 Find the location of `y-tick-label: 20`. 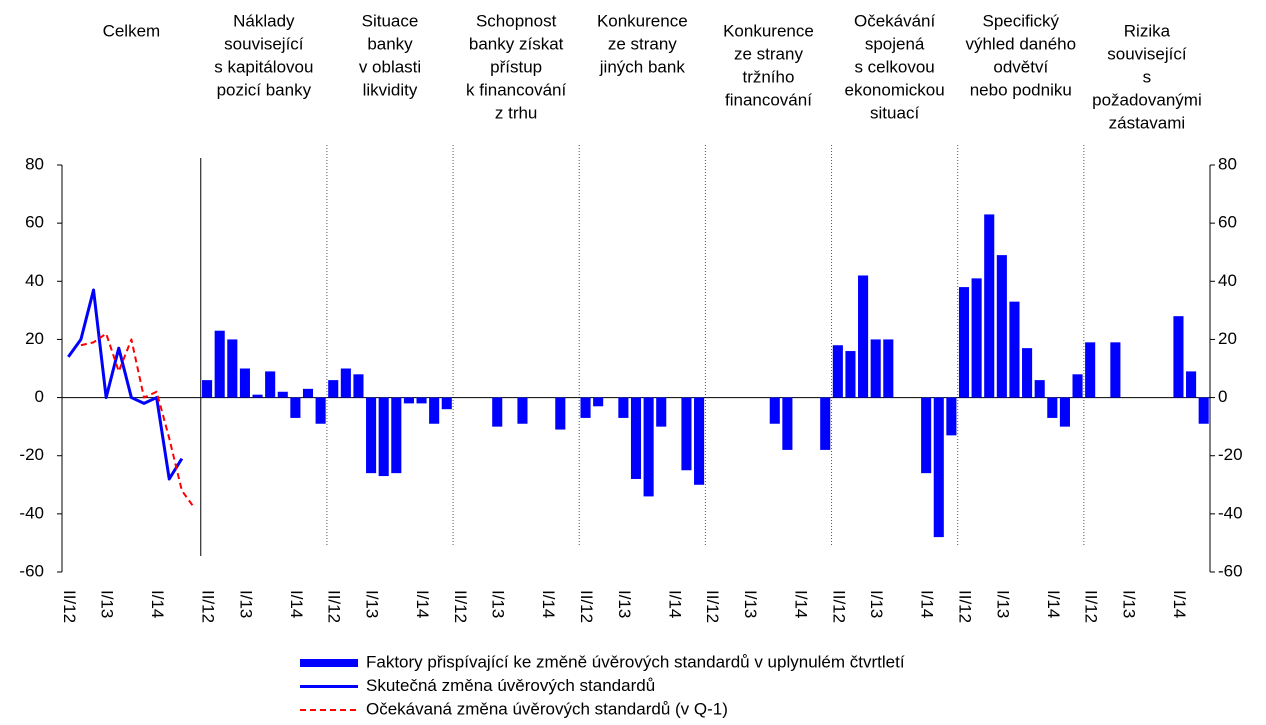

y-tick-label: 20 is located at coordinates (34, 338).